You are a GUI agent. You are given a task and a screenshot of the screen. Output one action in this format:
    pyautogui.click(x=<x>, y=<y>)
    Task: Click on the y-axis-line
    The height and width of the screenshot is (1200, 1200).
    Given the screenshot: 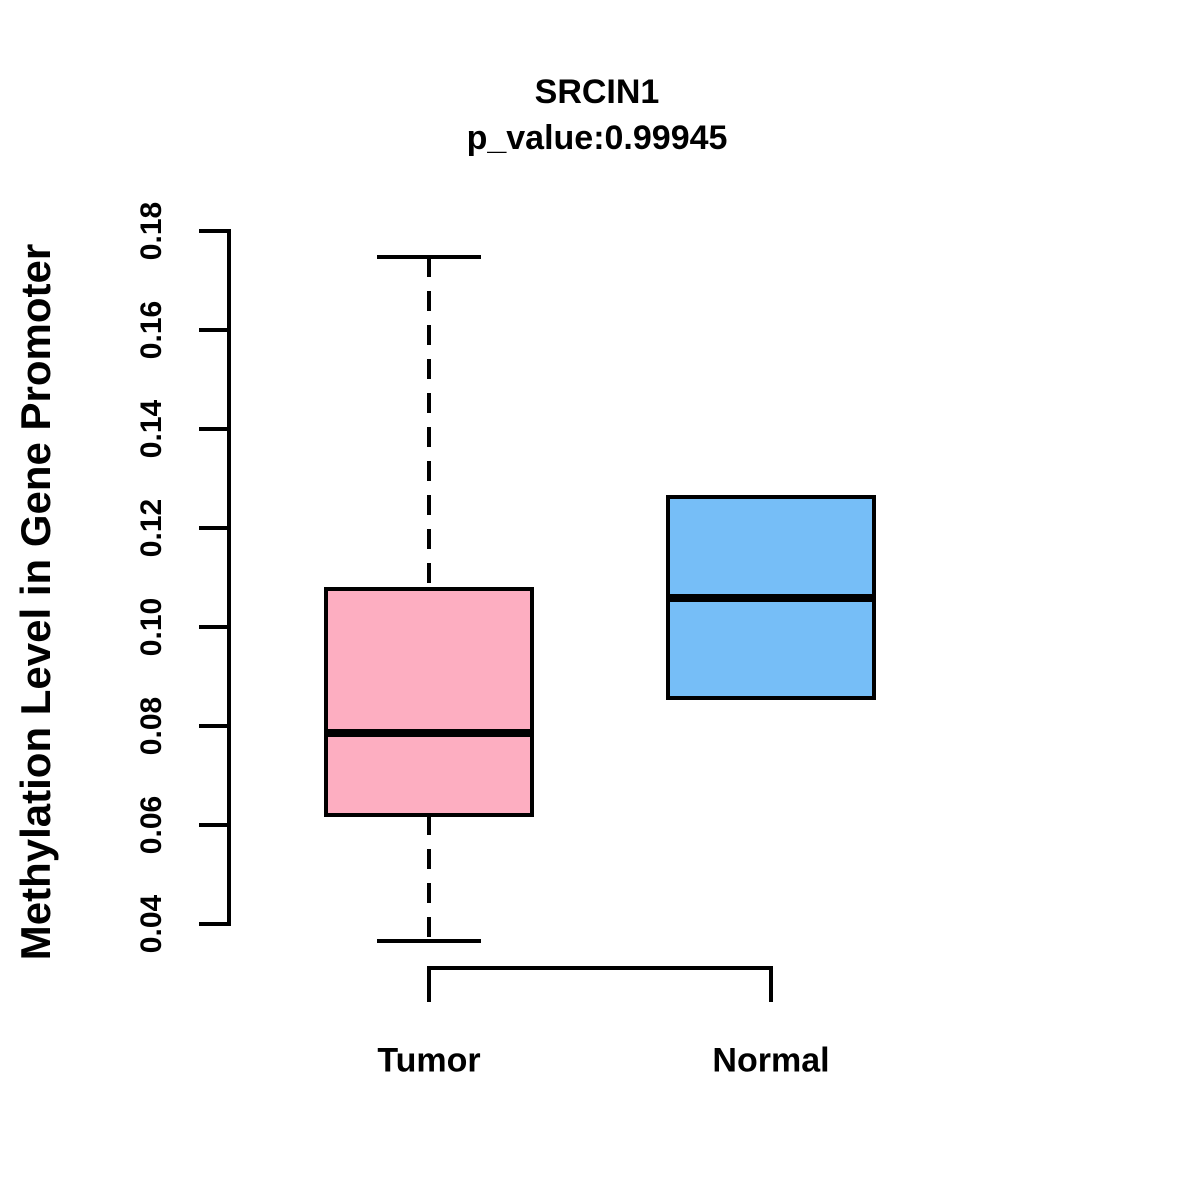 What is the action you would take?
    pyautogui.click(x=229, y=577)
    